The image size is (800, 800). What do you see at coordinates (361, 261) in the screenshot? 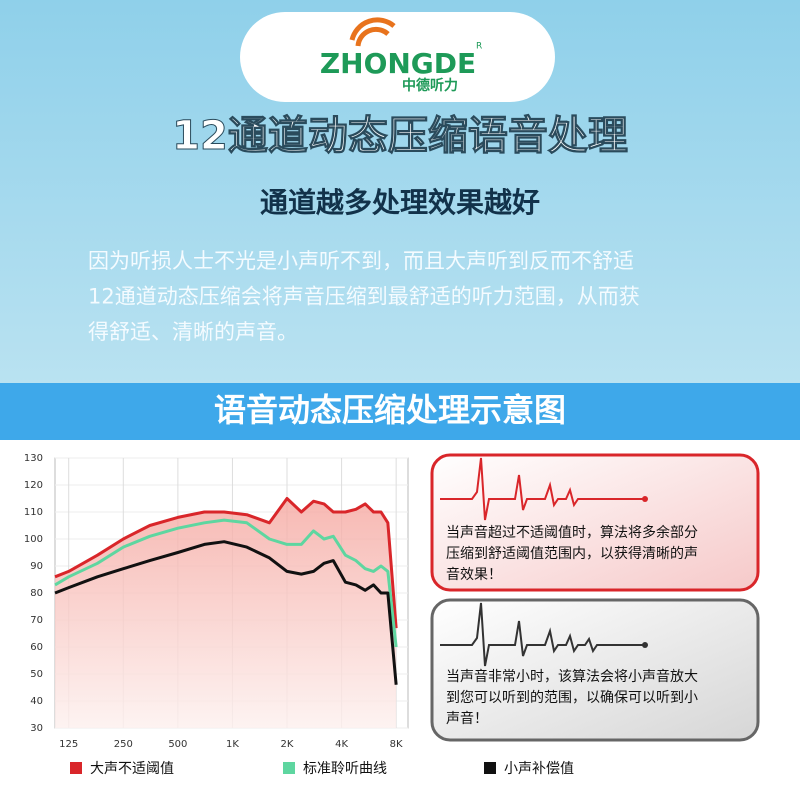
I see `paragraph-line: 因为听损人士不光是小声听不到，而且大声听到反而不舒适` at bounding box center [361, 261].